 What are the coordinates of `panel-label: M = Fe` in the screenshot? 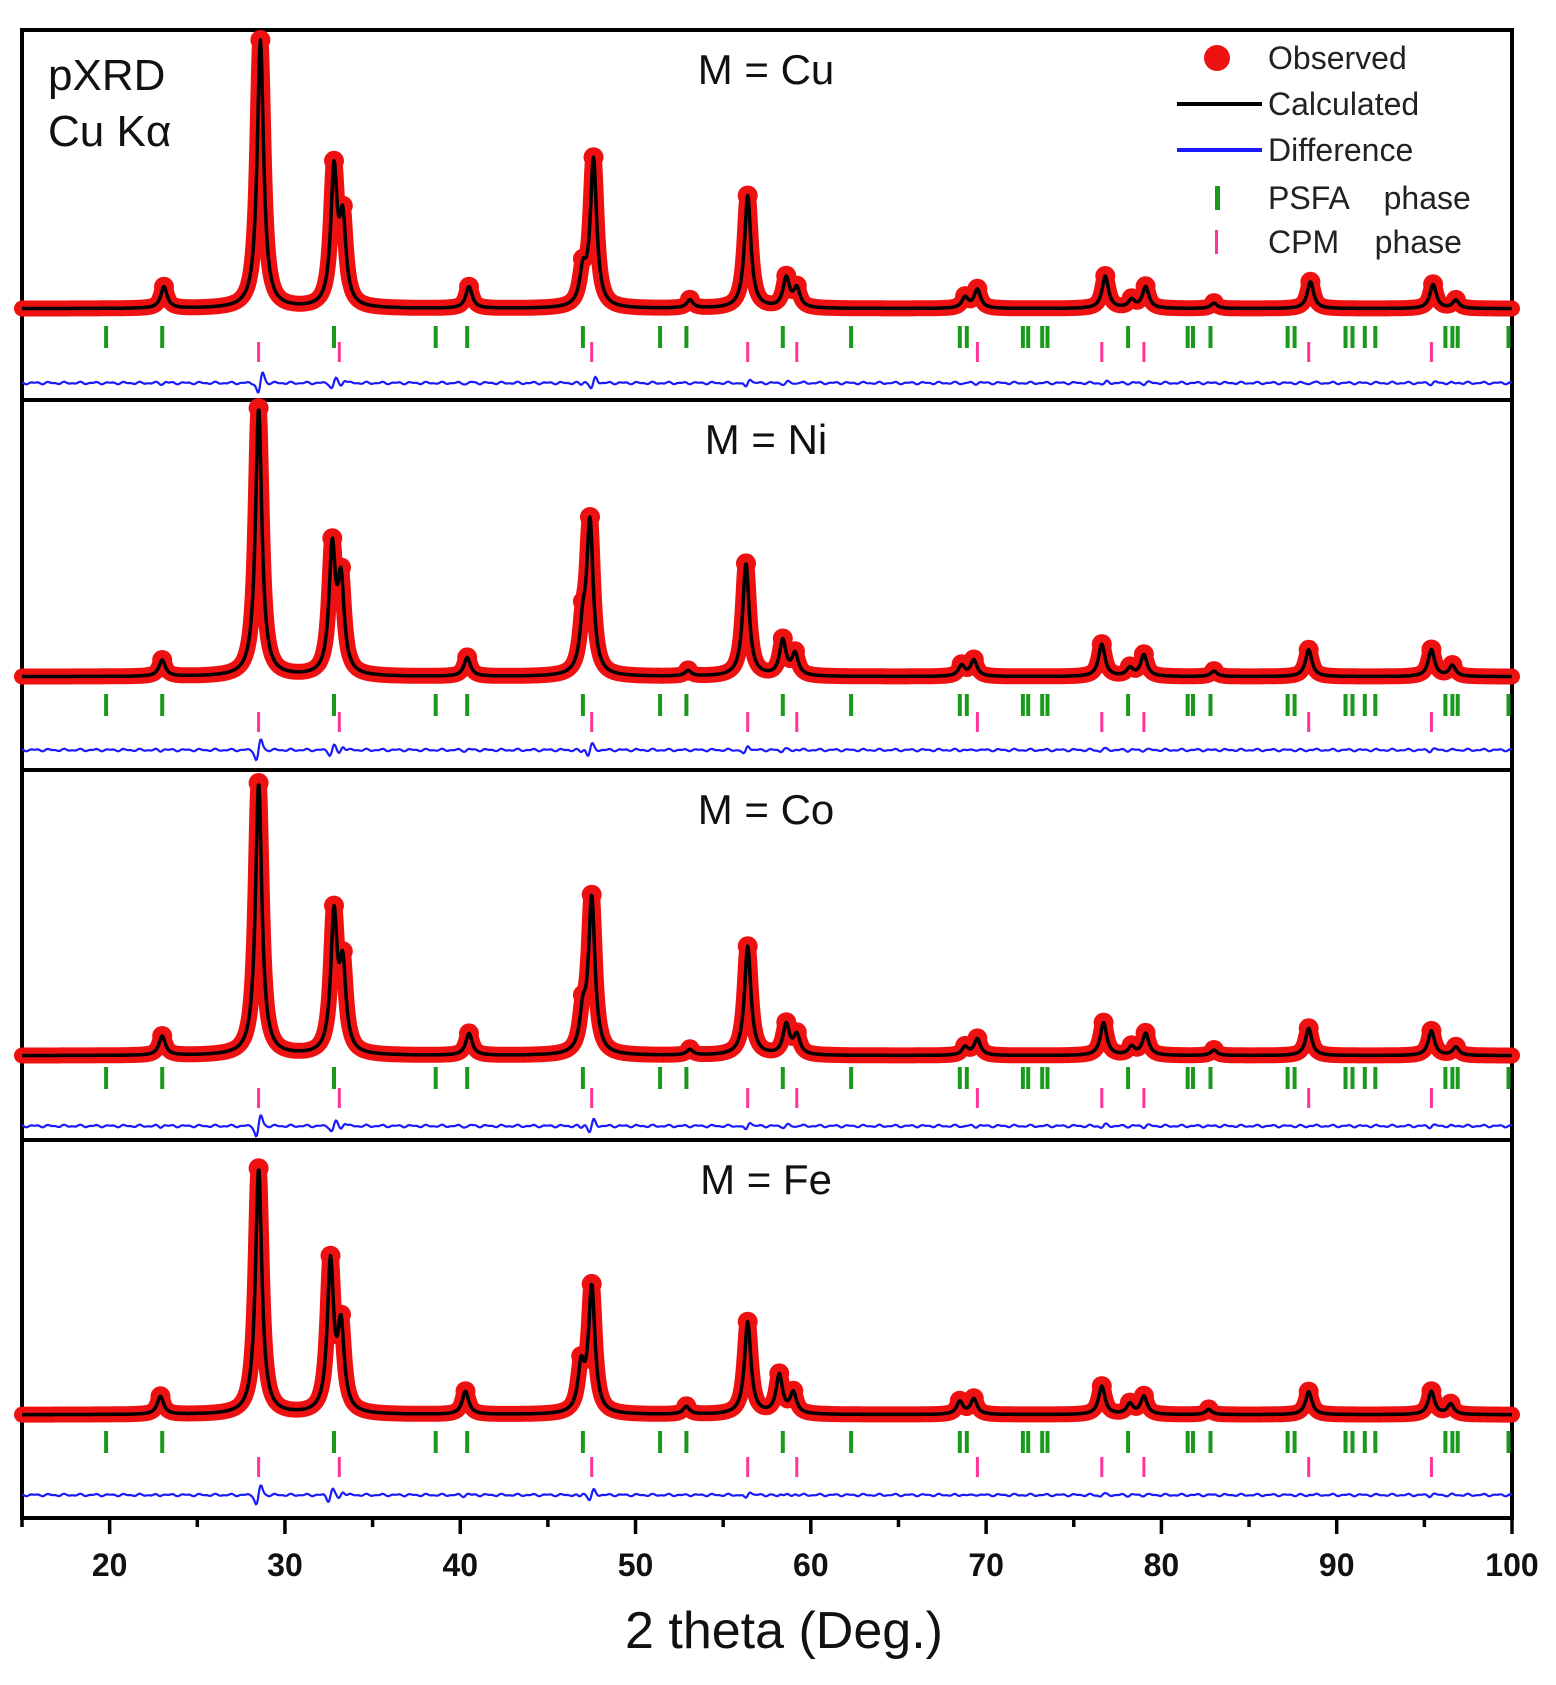 It's located at (766, 1179).